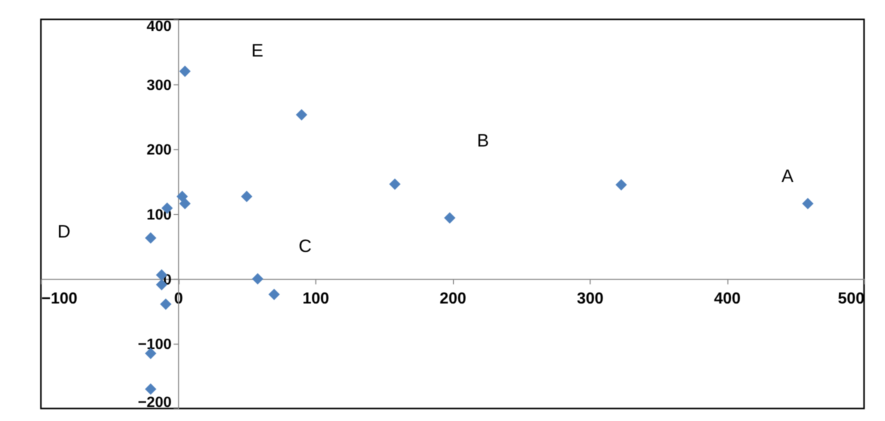 This screenshot has height=421, width=885. What do you see at coordinates (851, 299) in the screenshot?
I see `x-tick-label: 500` at bounding box center [851, 299].